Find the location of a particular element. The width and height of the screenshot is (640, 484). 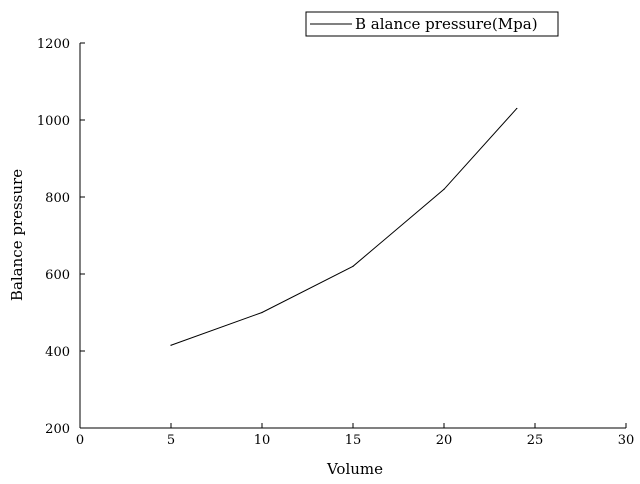

legend: B alance pressure(Mpa) is located at coordinates (432, 24).